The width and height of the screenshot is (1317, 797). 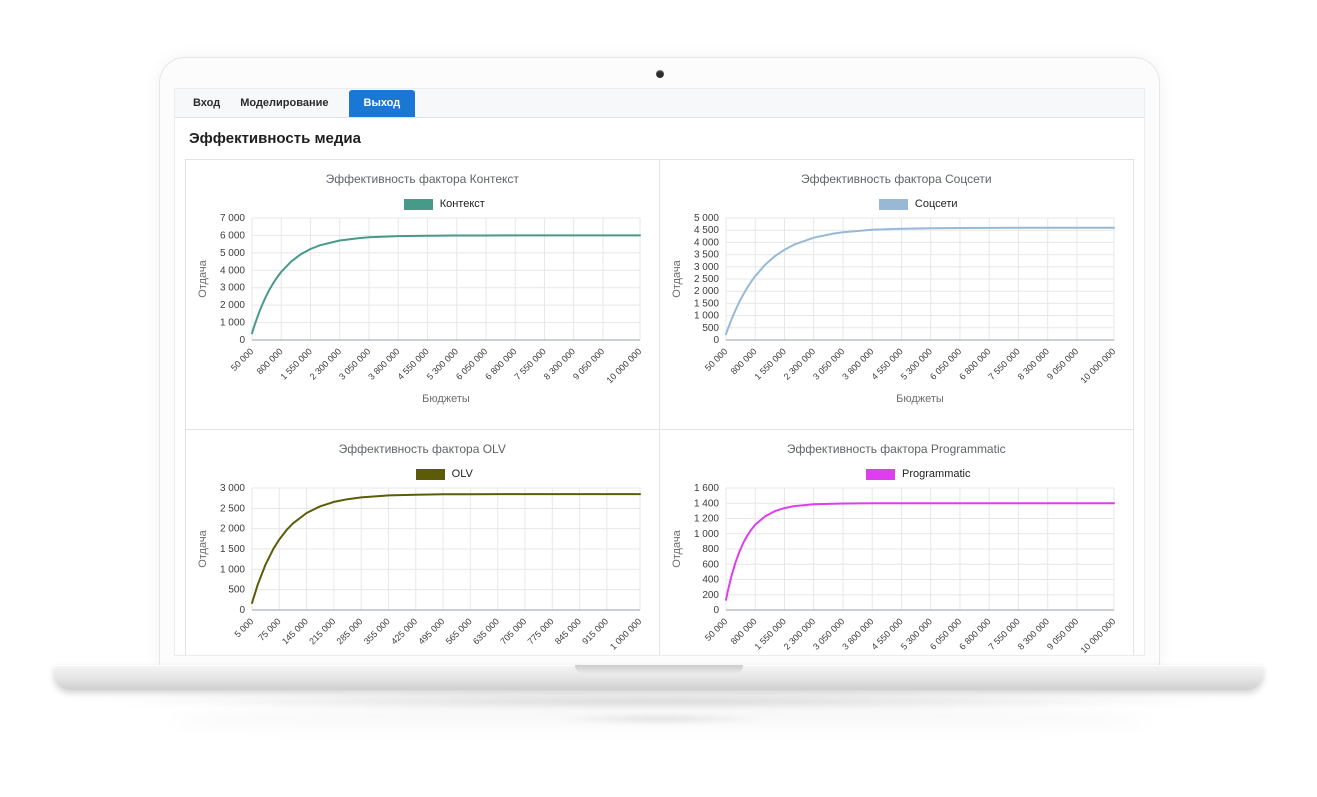 I want to click on svg-text: 915 000, so click(x=595, y=631).